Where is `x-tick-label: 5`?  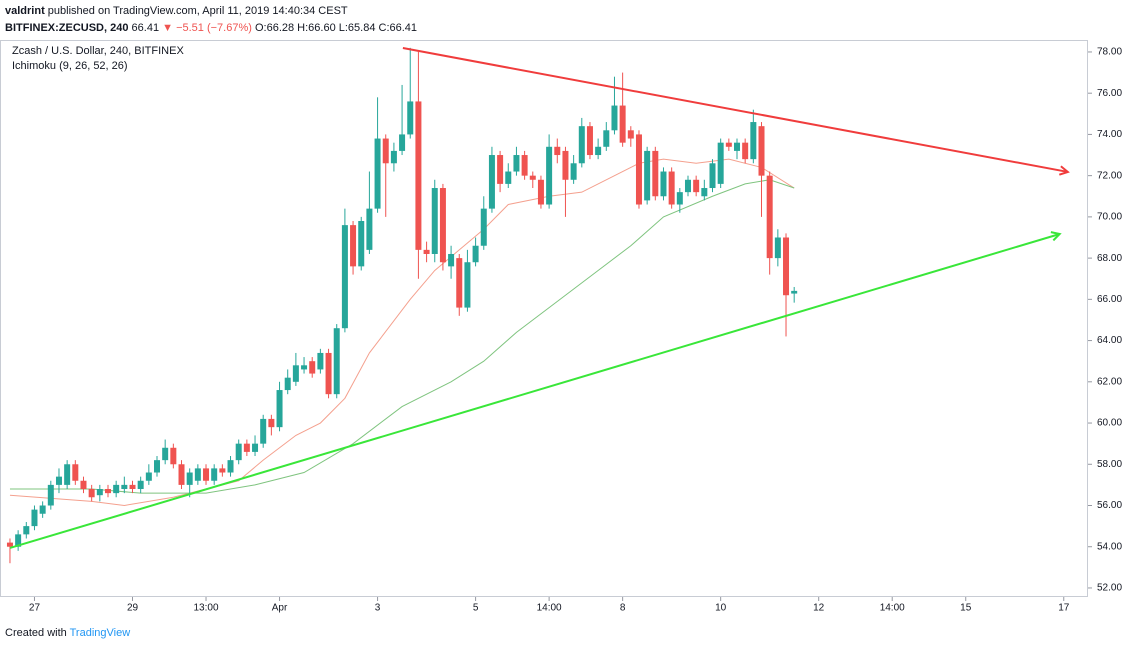 x-tick-label: 5 is located at coordinates (476, 608).